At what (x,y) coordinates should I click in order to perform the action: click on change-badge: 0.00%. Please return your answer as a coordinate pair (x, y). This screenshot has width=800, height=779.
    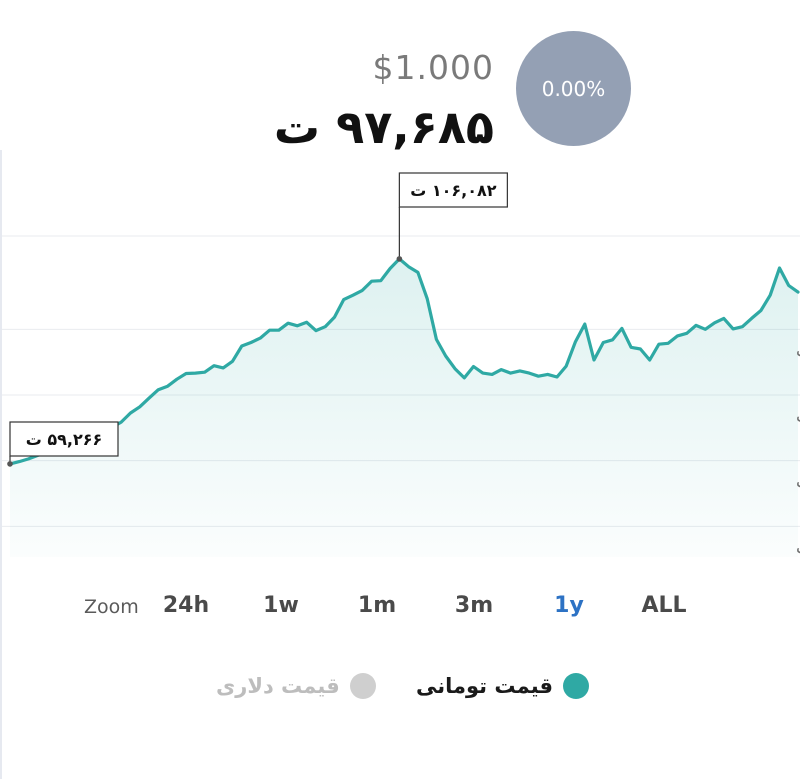
    Looking at the image, I should click on (573, 88).